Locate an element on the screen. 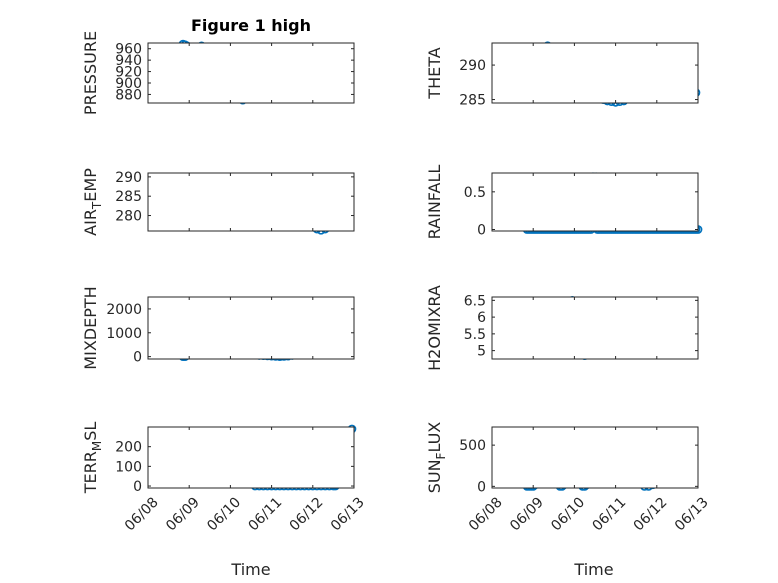  panel-h2omixra: 55.566.5 H2OMIXRA is located at coordinates (562, 328).